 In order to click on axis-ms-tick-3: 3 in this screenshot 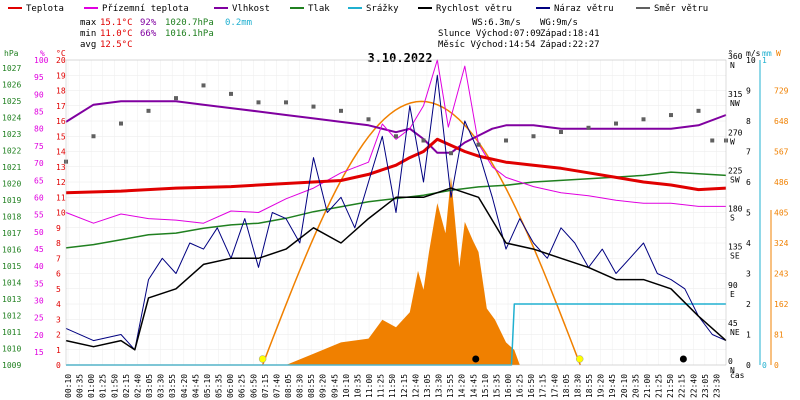, I will do `click(748, 274)`.